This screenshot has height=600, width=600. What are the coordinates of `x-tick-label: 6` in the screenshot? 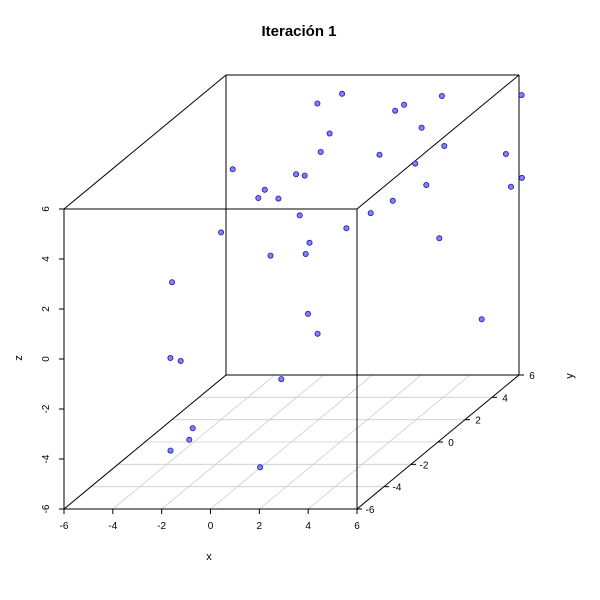 It's located at (357, 526).